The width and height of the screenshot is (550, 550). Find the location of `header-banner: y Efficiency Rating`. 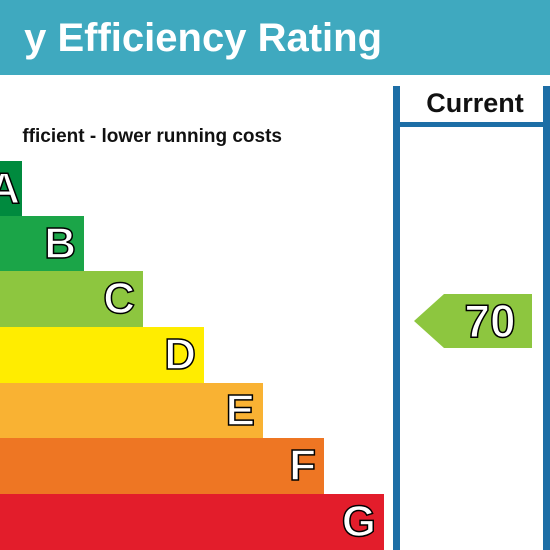

header-banner: y Efficiency Rating is located at coordinates (275, 37).